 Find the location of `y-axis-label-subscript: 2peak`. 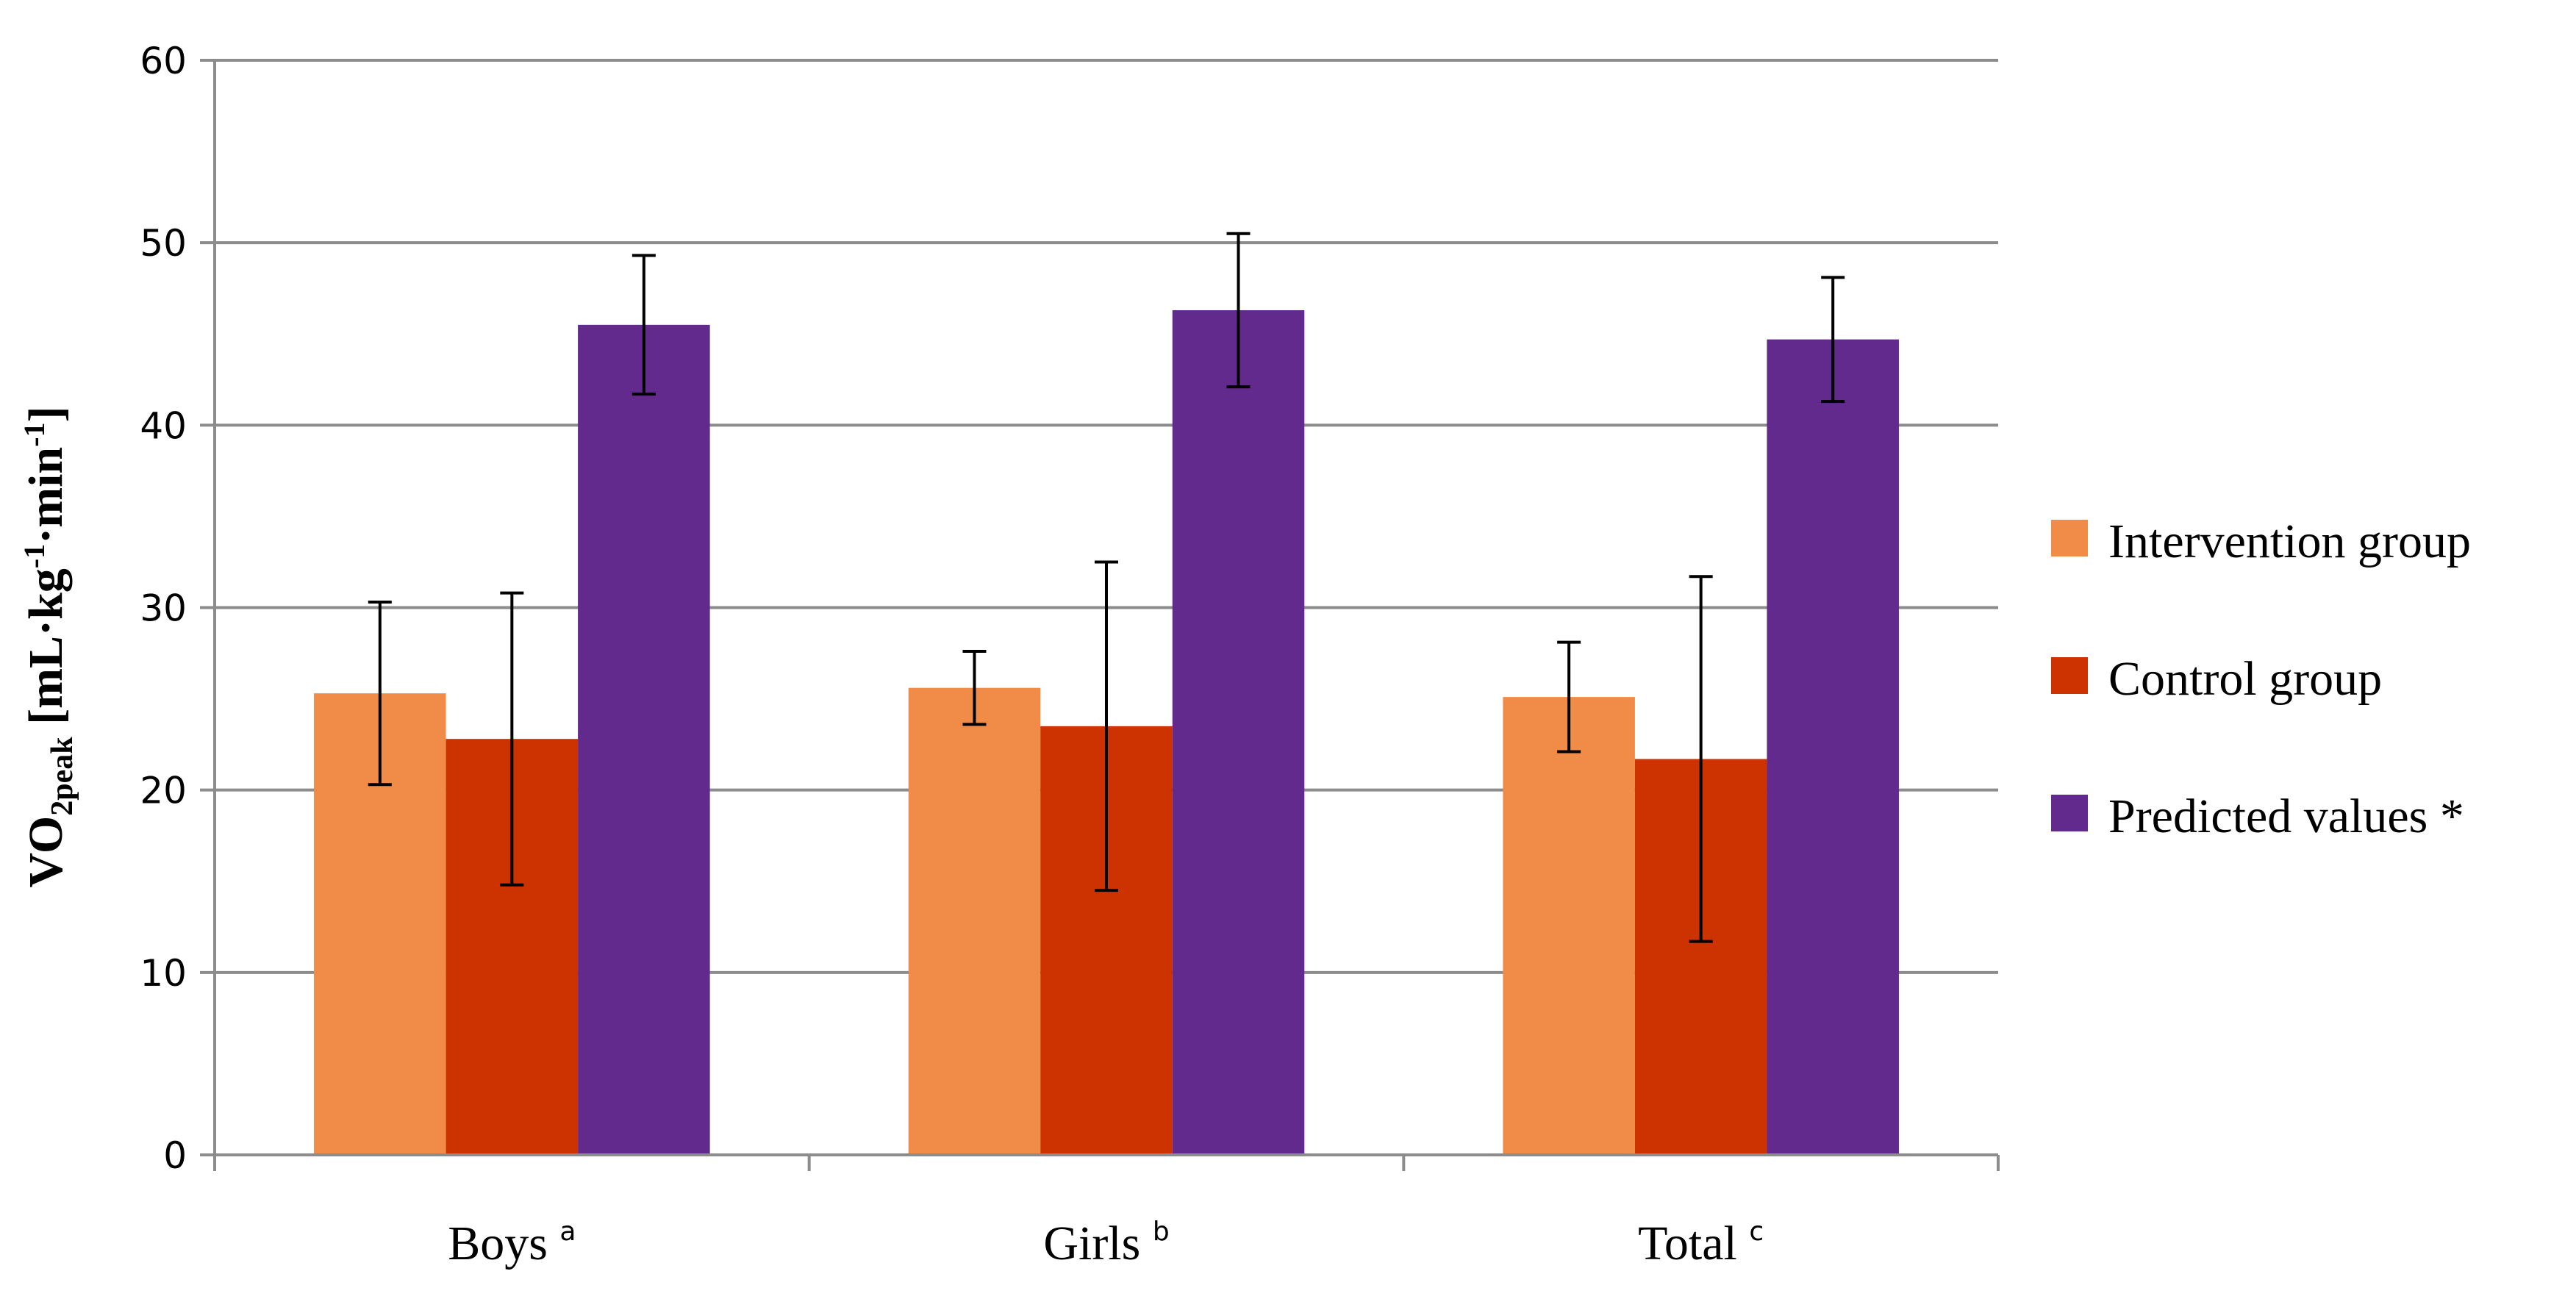

y-axis-label-subscript: 2peak is located at coordinates (62, 776).